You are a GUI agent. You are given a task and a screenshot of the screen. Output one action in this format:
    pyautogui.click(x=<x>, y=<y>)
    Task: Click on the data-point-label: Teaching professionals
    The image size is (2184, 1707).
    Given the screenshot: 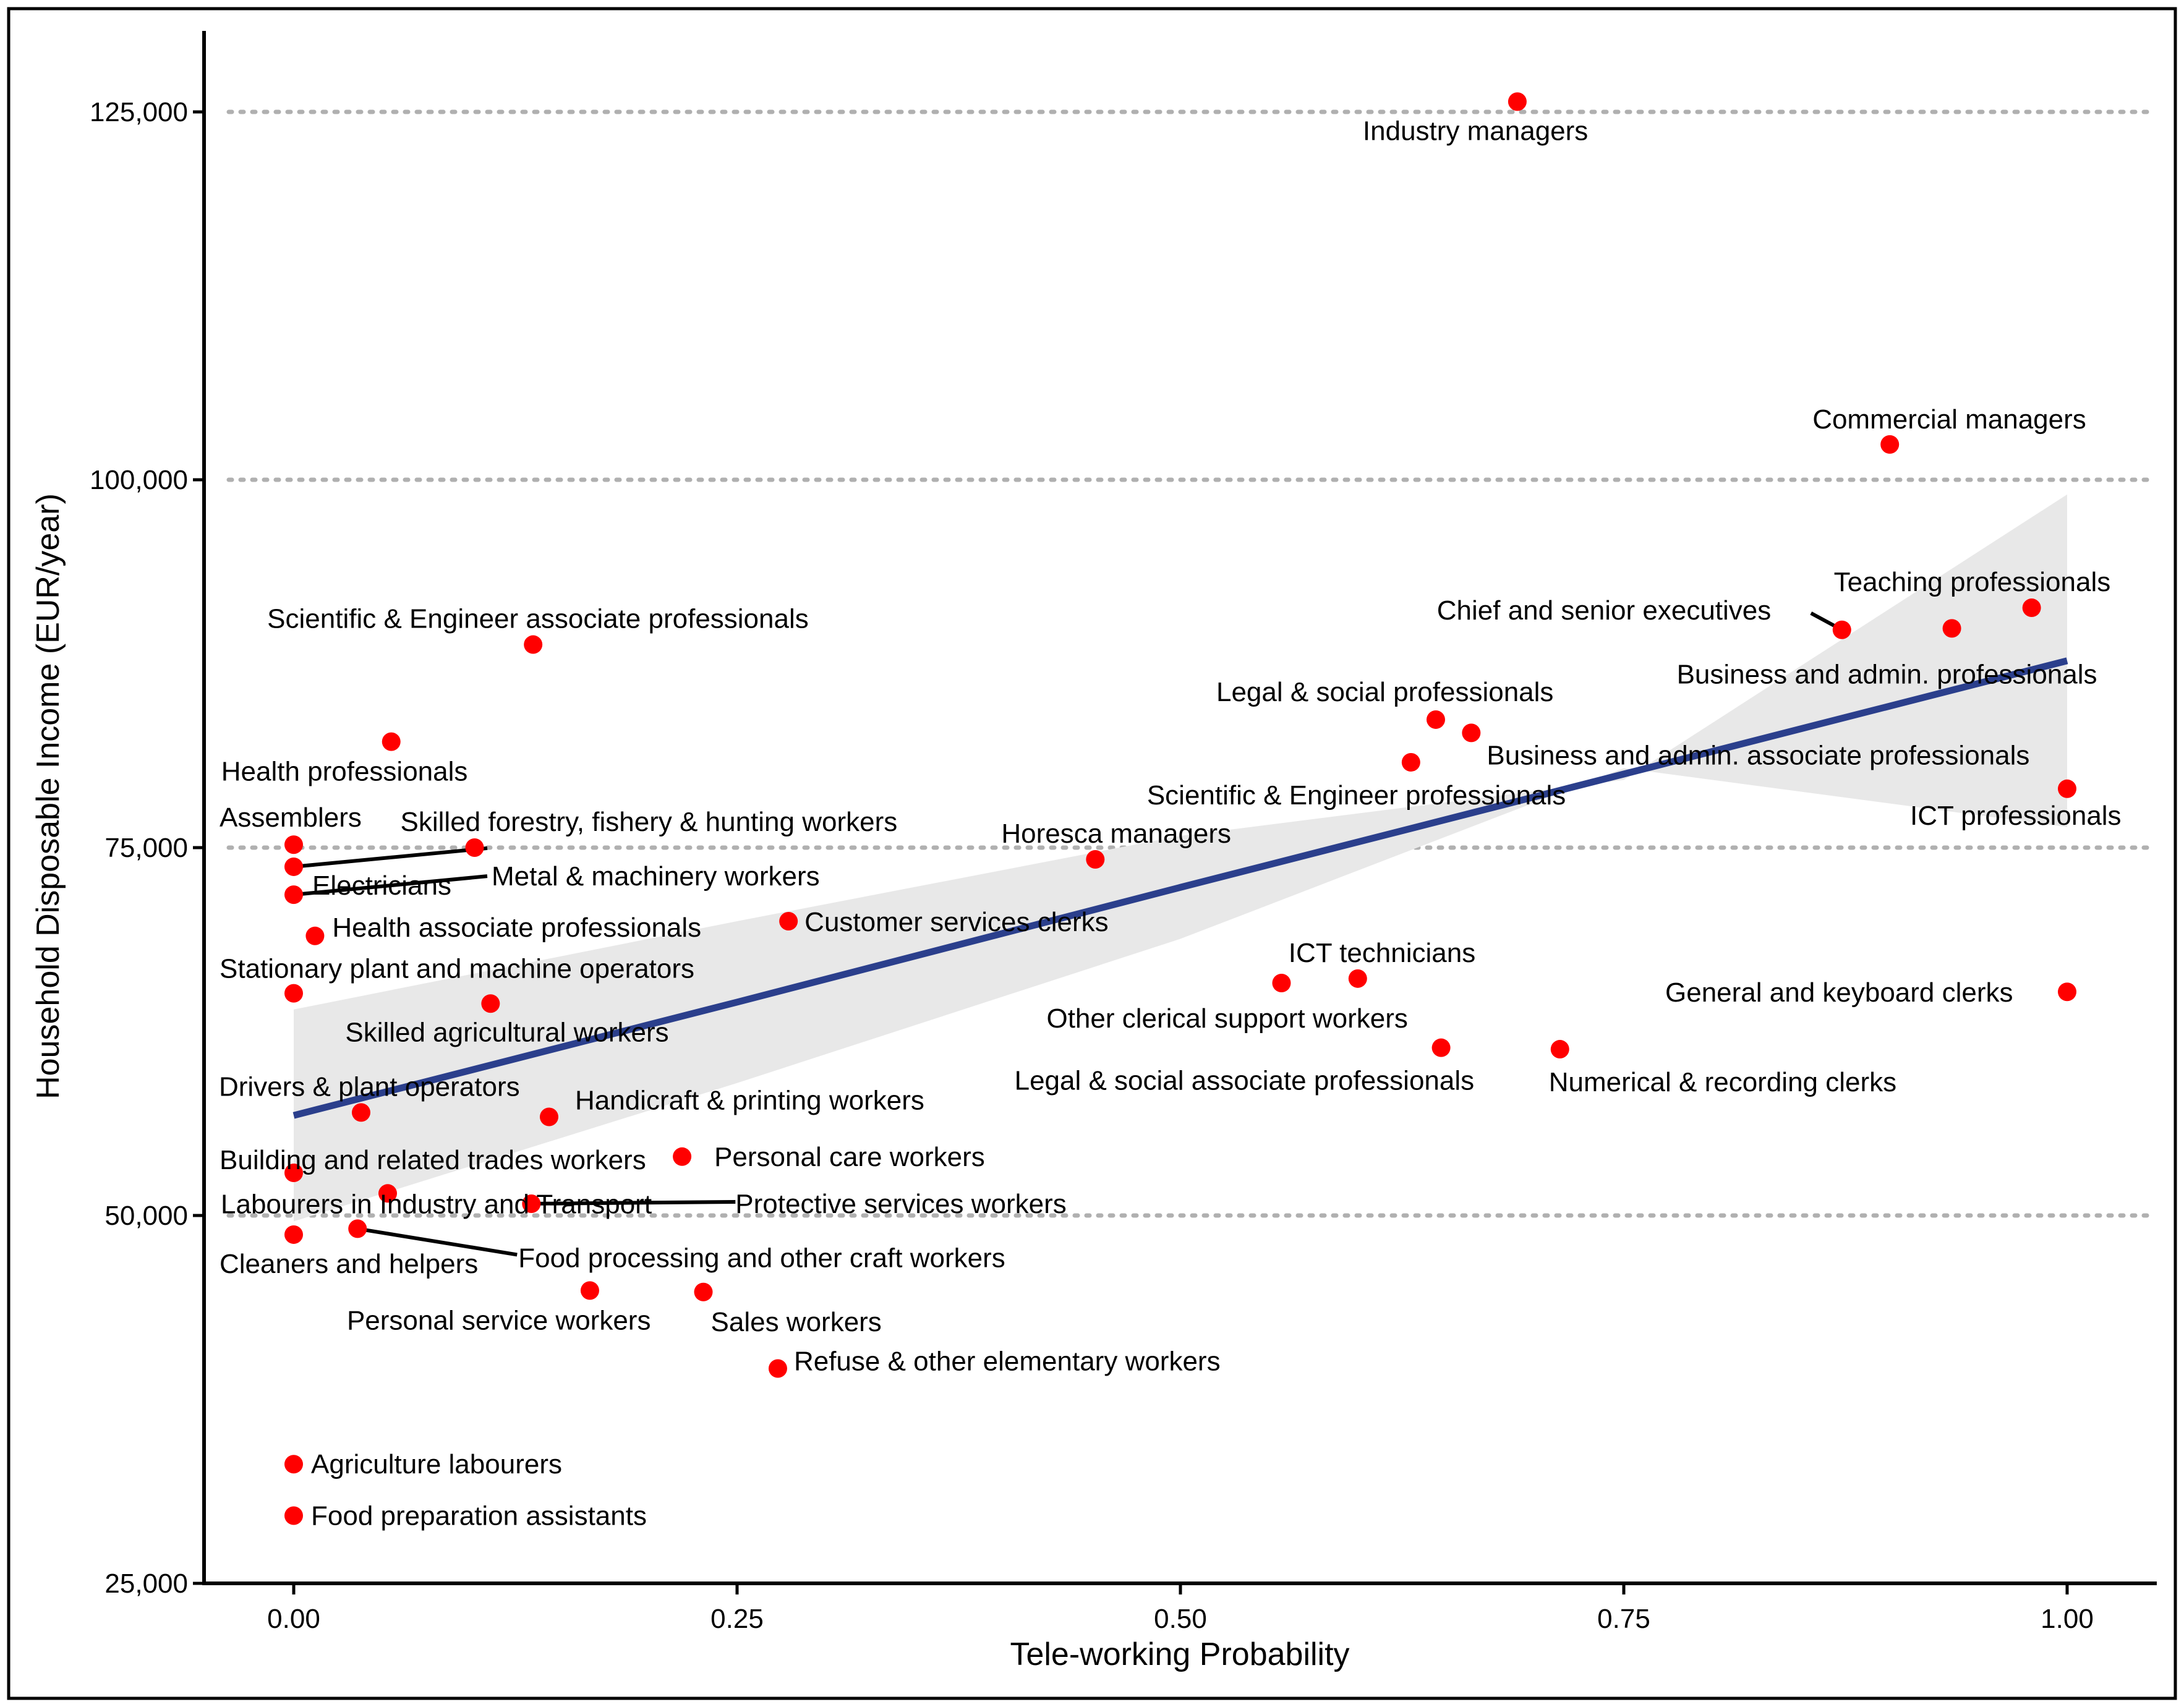 What is the action you would take?
    pyautogui.click(x=1972, y=582)
    